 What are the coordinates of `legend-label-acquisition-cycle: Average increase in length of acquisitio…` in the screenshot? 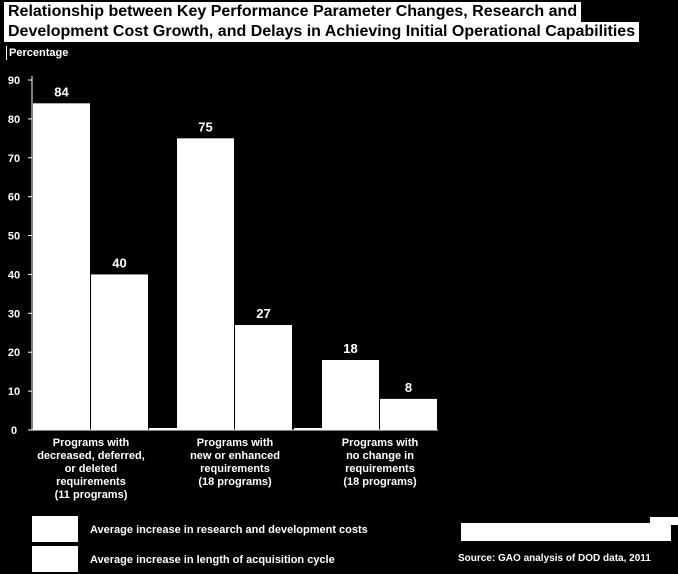 It's located at (212, 560).